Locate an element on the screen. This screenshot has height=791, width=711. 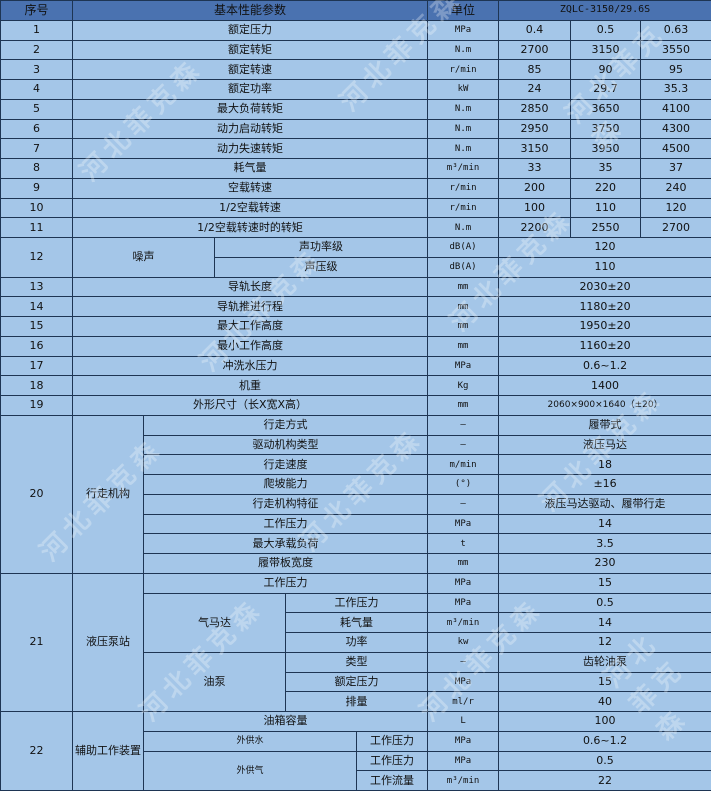
param-name: 耗气量 is located at coordinates (357, 623).